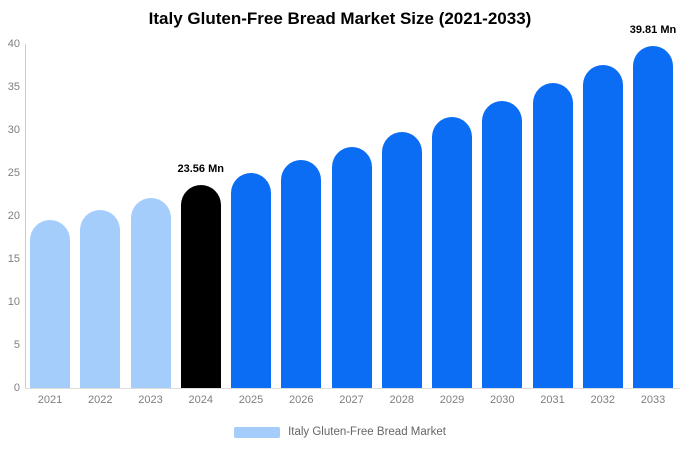 This screenshot has height=450, width=680. Describe the element at coordinates (351, 267) in the screenshot. I see `bar-2027` at that location.